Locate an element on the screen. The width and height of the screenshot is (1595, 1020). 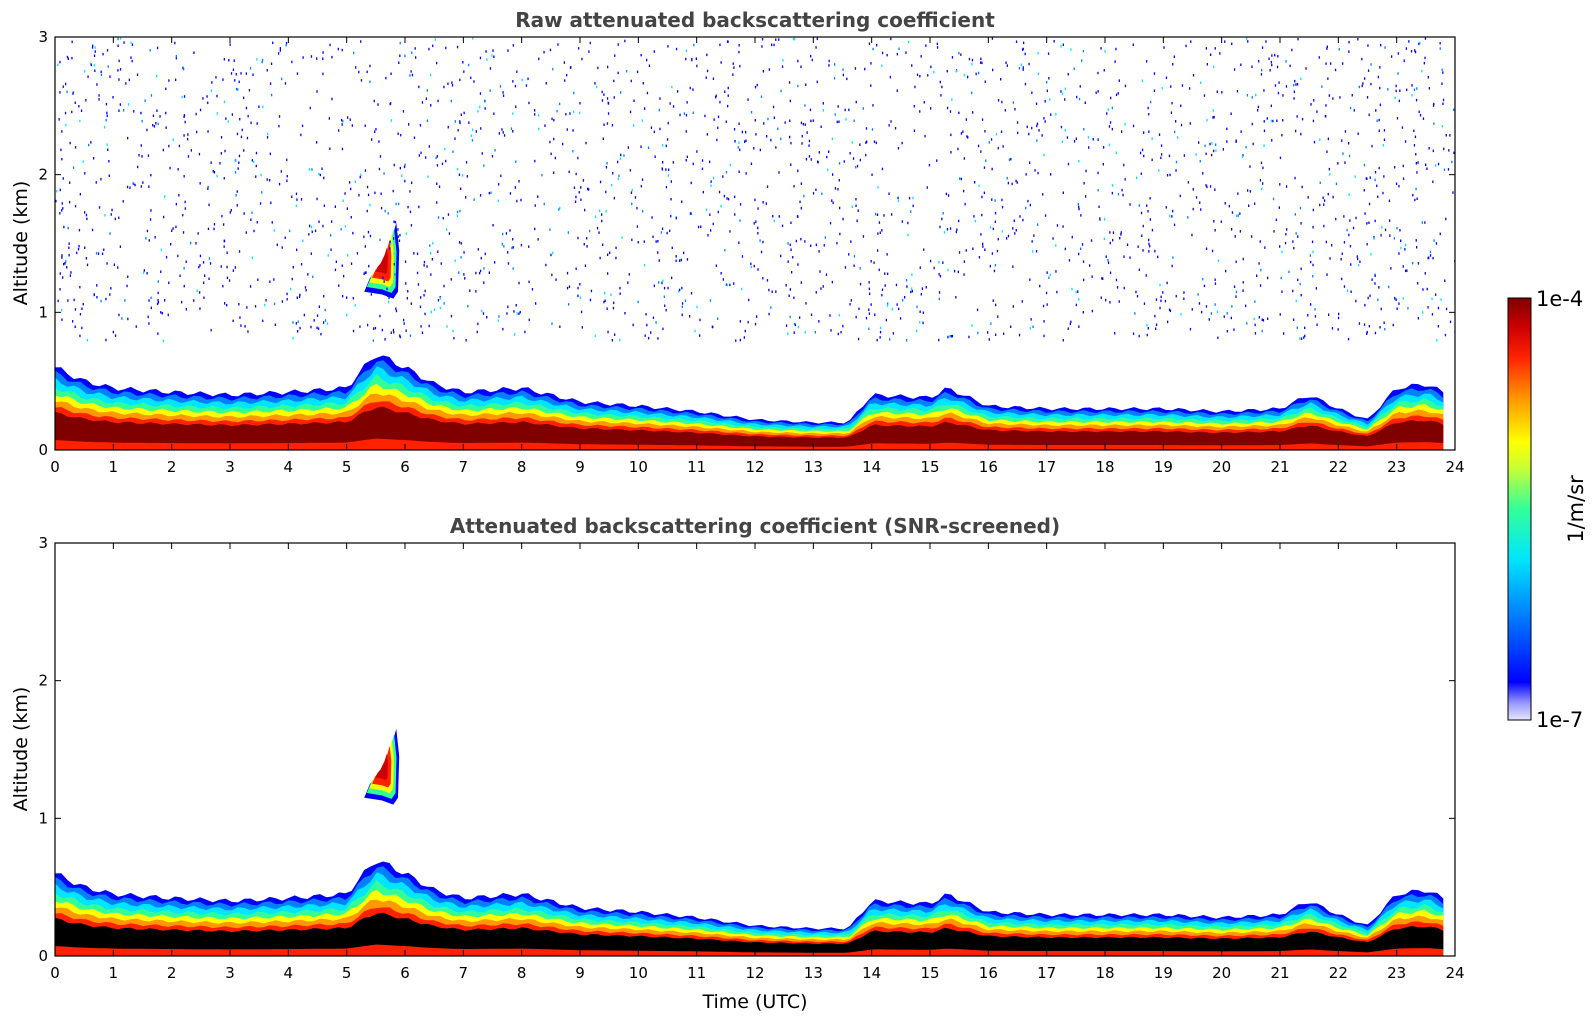
x-tick-label: 17 is located at coordinates (1046, 973).